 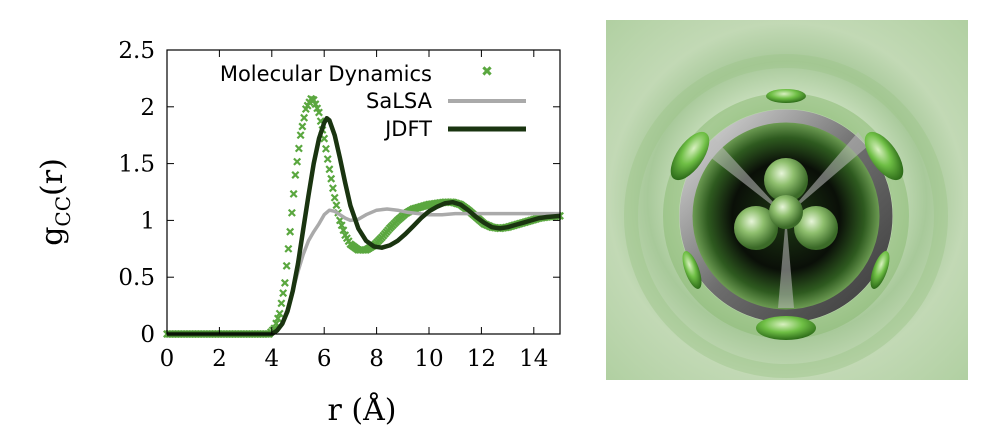 I want to click on x-axis-title: r (Å), so click(x=362, y=410).